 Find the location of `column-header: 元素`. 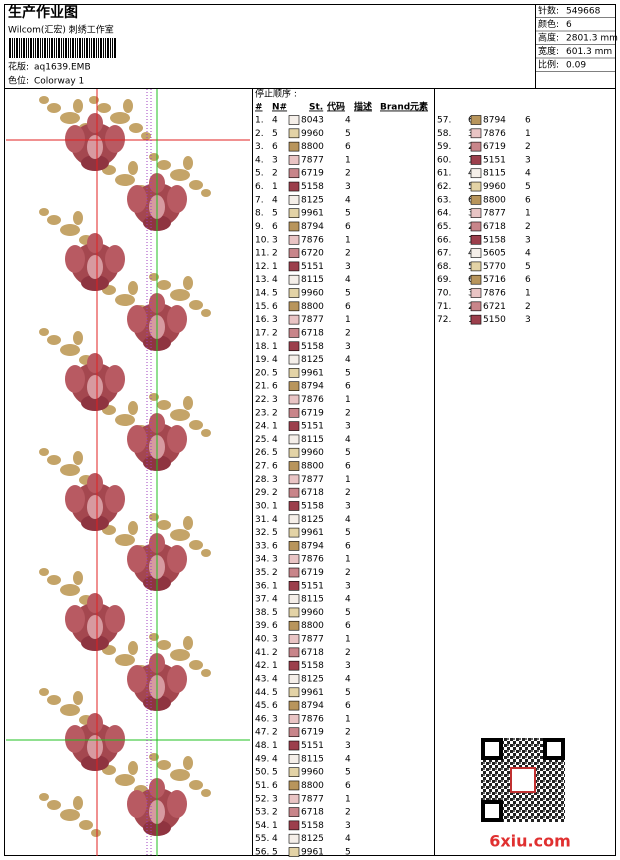

column-header: 元素 is located at coordinates (419, 107).